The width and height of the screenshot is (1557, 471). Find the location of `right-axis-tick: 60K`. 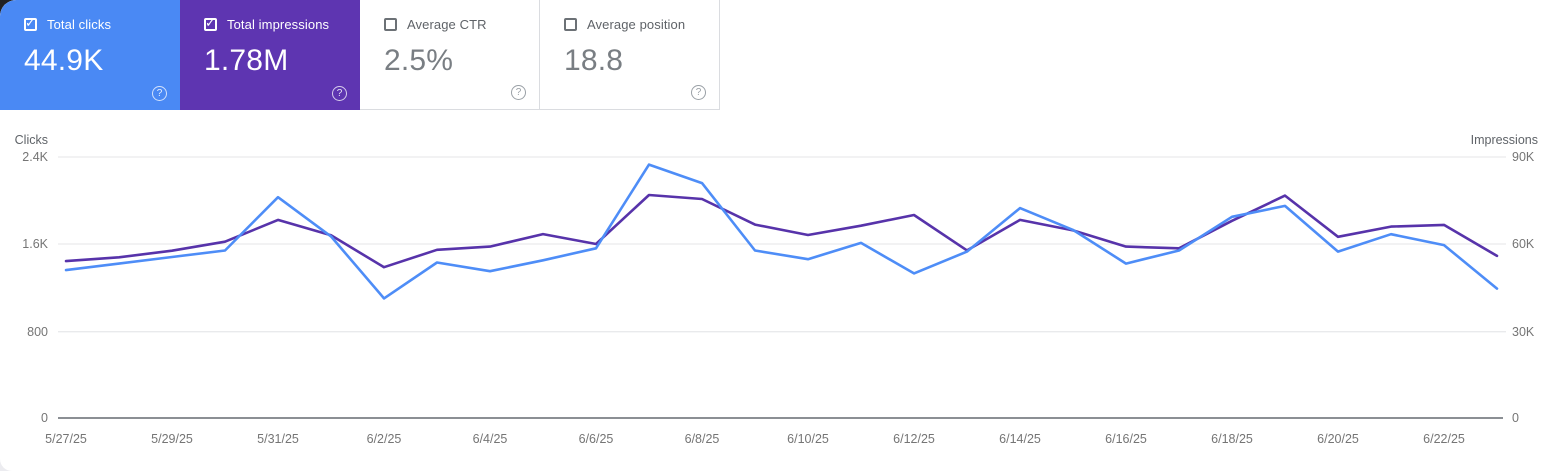

right-axis-tick: 60K is located at coordinates (1523, 244).